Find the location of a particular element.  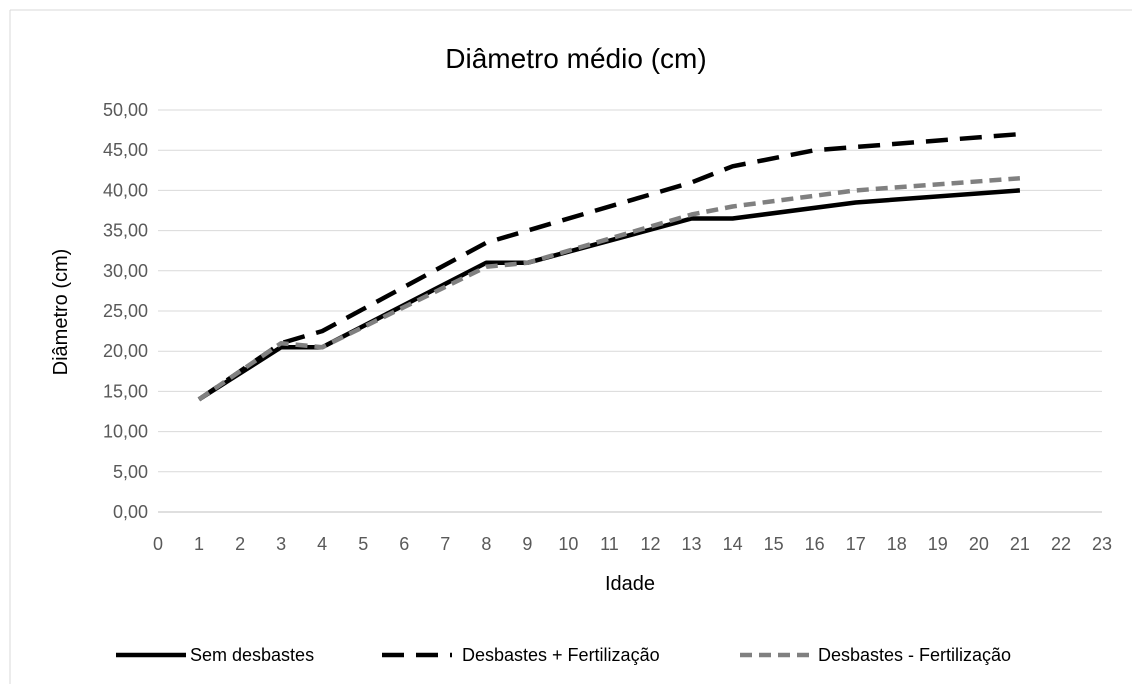

x-tick-label: 11 is located at coordinates (609, 544).